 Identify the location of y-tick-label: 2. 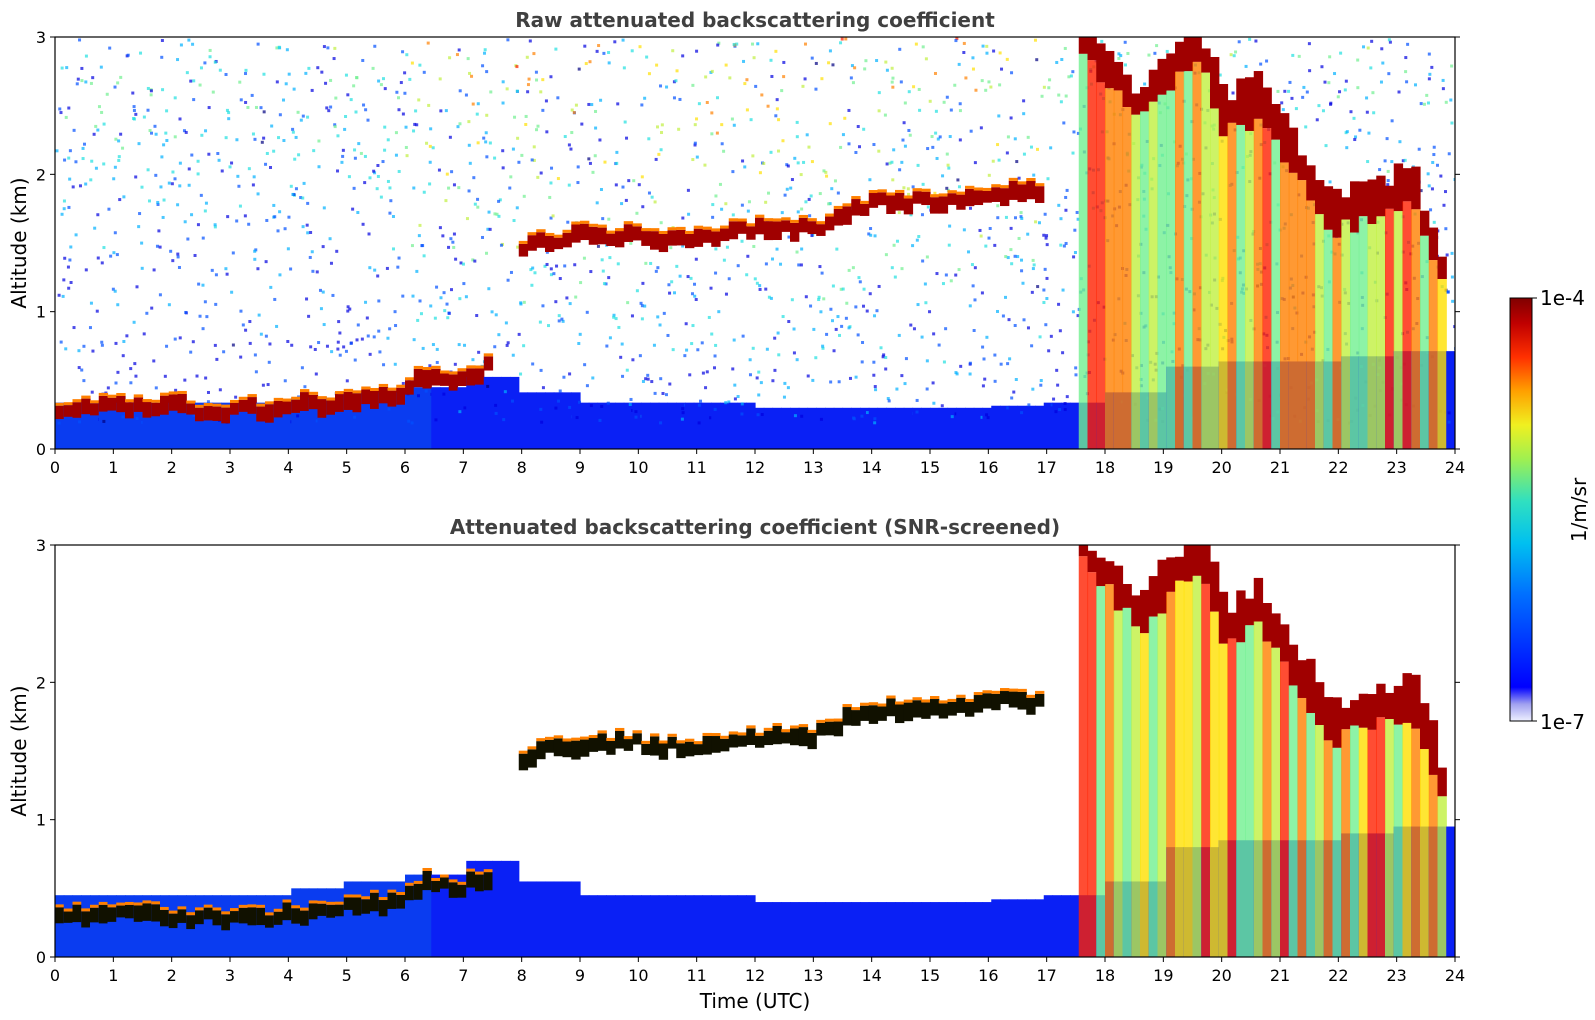
(41, 682).